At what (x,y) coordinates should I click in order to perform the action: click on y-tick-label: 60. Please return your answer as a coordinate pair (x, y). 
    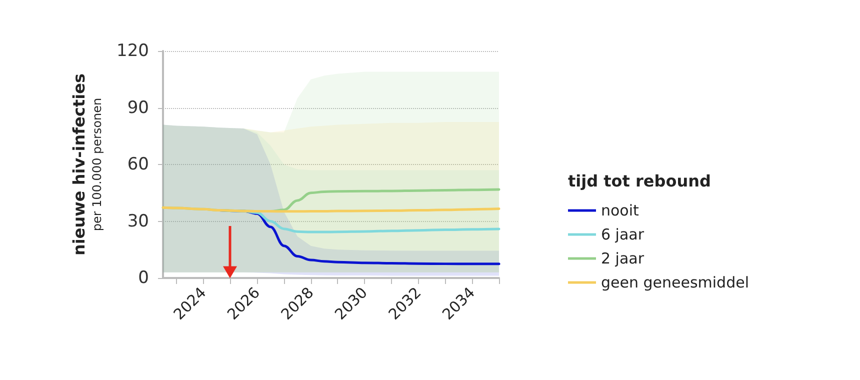
    Looking at the image, I should click on (138, 164).